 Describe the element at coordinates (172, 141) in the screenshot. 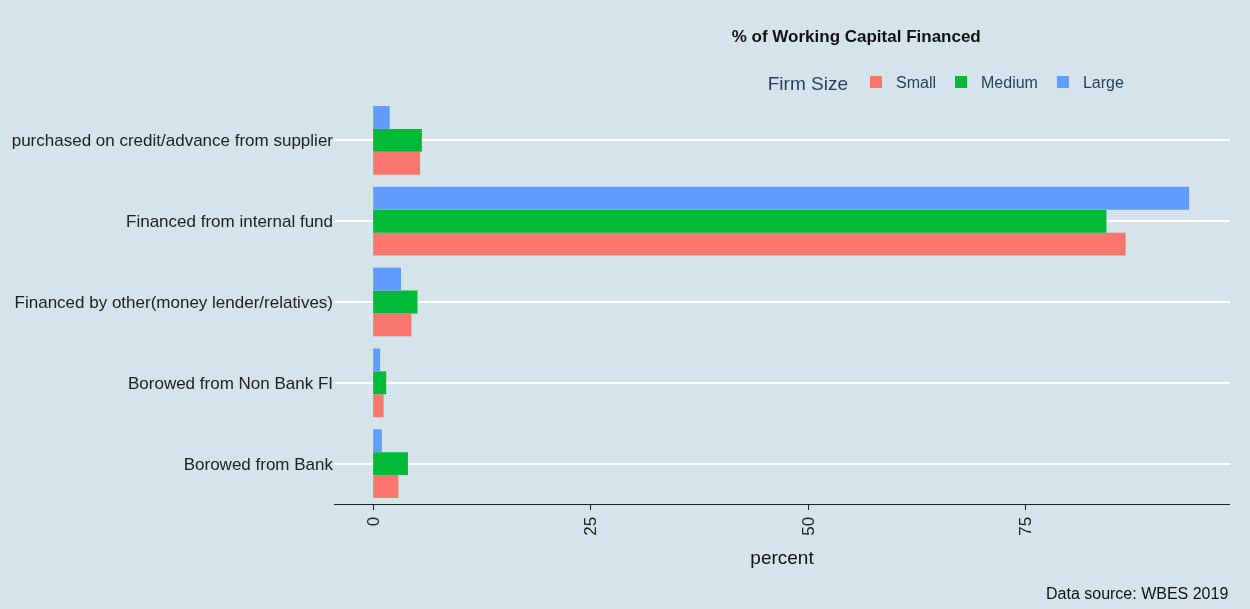

I see `y-tick-label: purchased on credit/advance from supplier` at that location.